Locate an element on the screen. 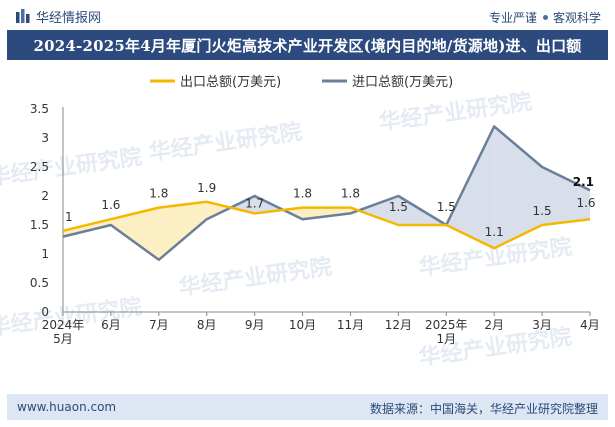 The image size is (615, 427). x-tick-label: 2024年 is located at coordinates (63, 325).